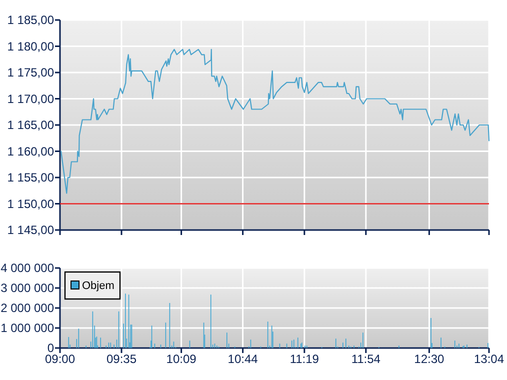 The width and height of the screenshot is (507, 380). I want to click on legend-label: Objem, so click(98, 286).